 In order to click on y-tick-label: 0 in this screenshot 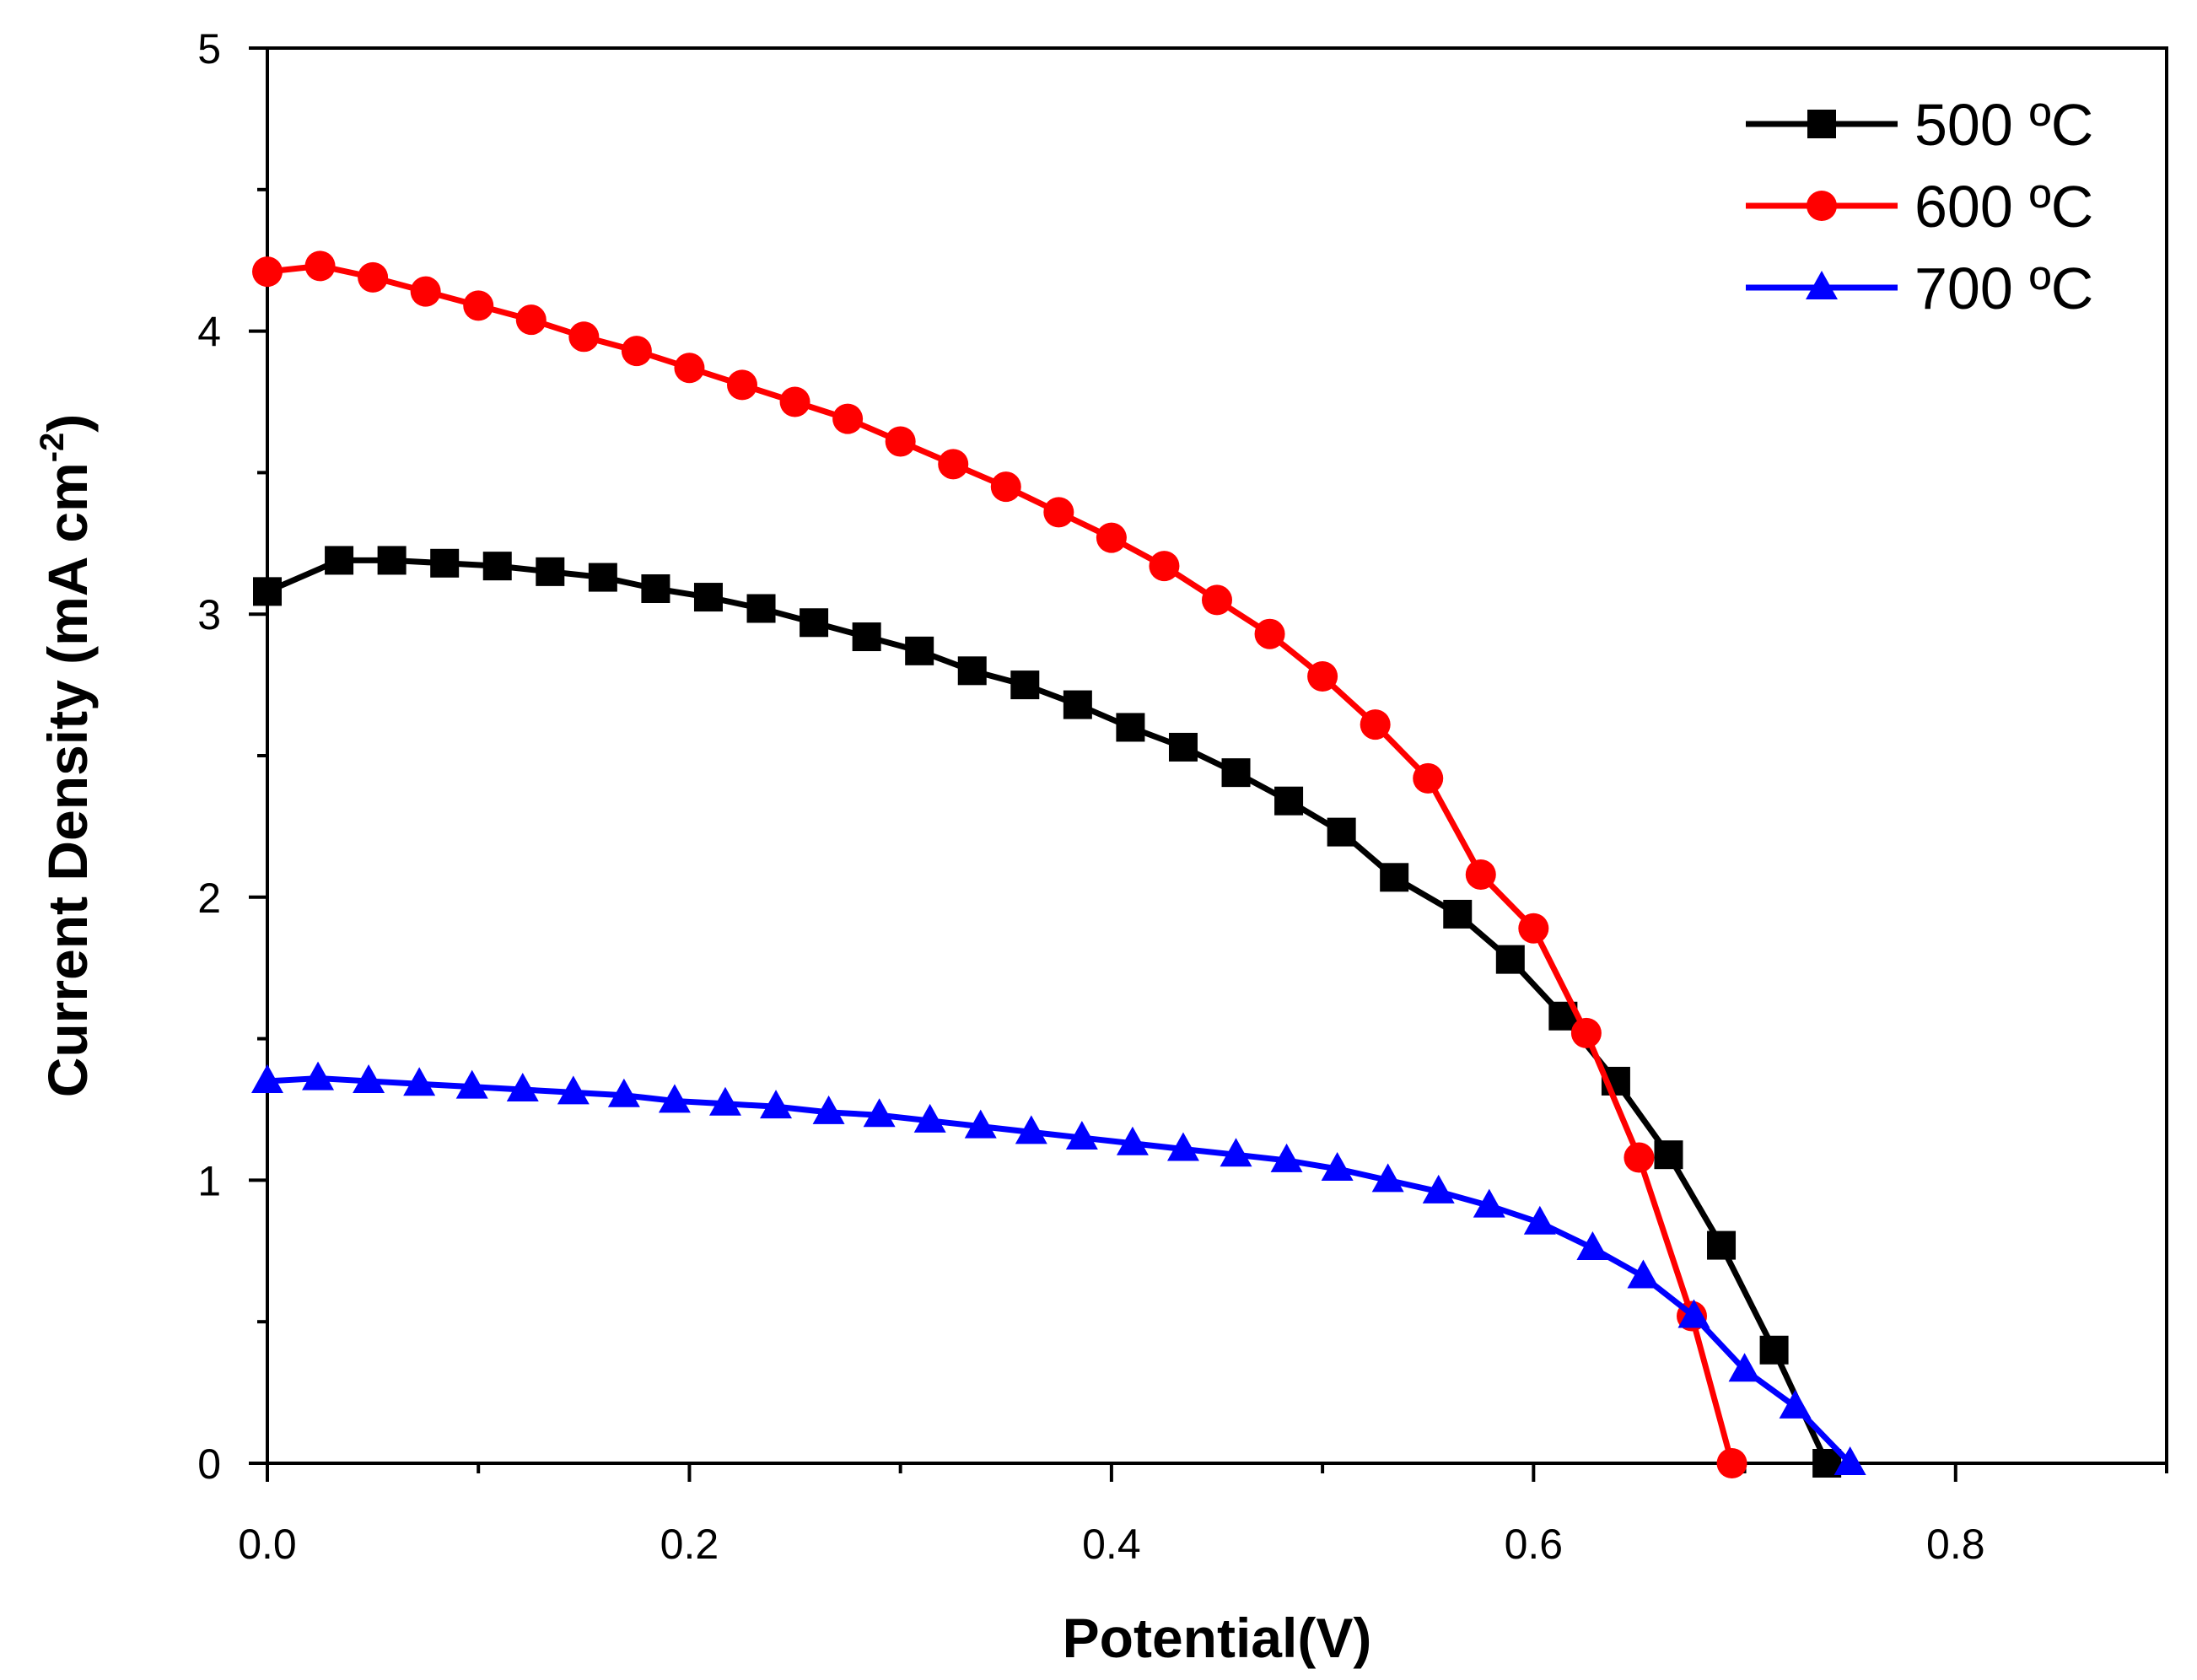, I will do `click(209, 1464)`.